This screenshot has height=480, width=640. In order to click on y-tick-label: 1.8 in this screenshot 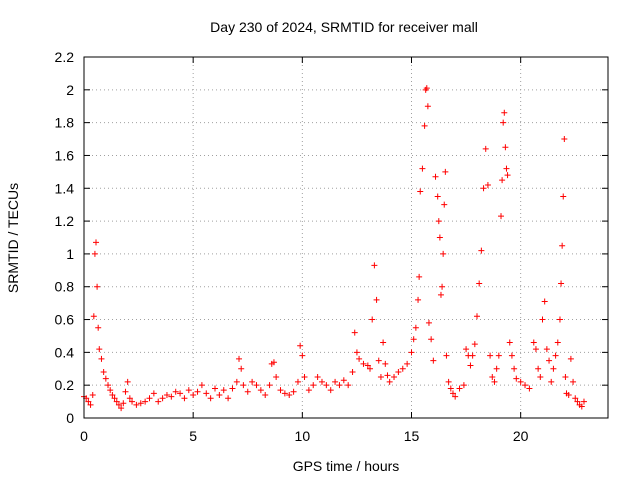, I will do `click(65, 123)`.